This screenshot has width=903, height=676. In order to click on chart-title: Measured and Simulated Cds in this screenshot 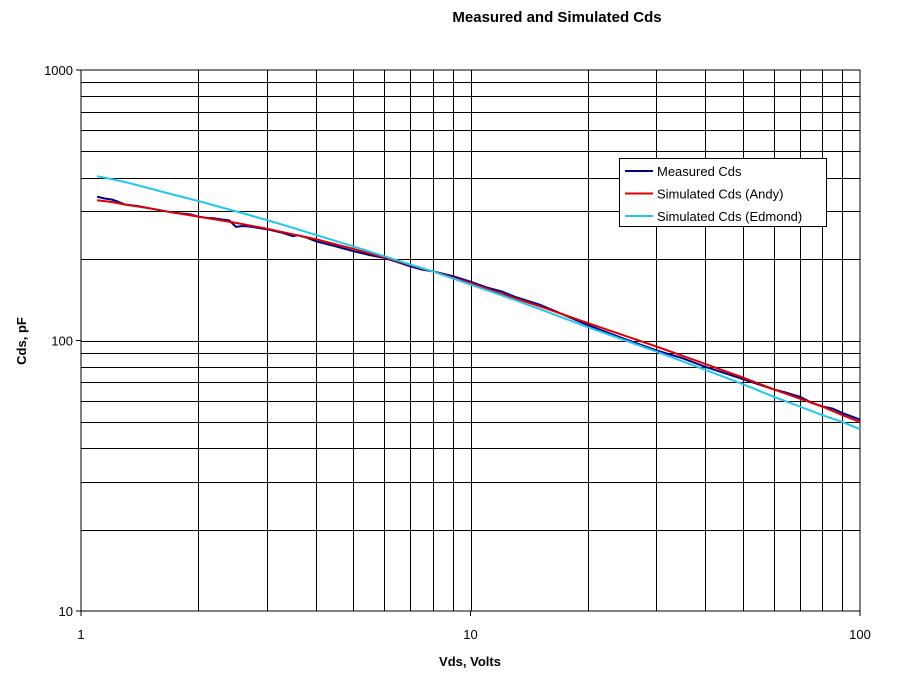, I will do `click(556, 17)`.